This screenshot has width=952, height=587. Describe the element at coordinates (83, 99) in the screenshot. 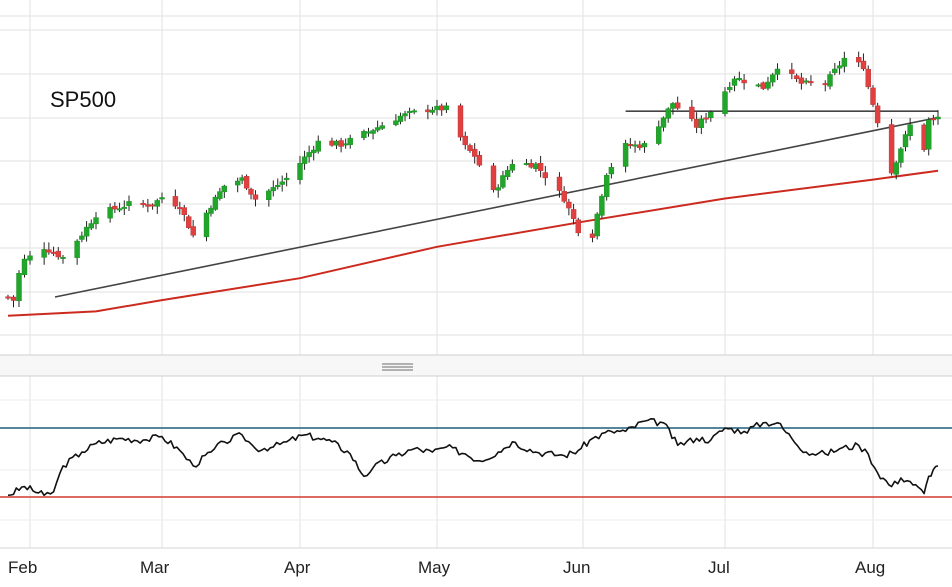

I see `chart-title: SP500` at that location.